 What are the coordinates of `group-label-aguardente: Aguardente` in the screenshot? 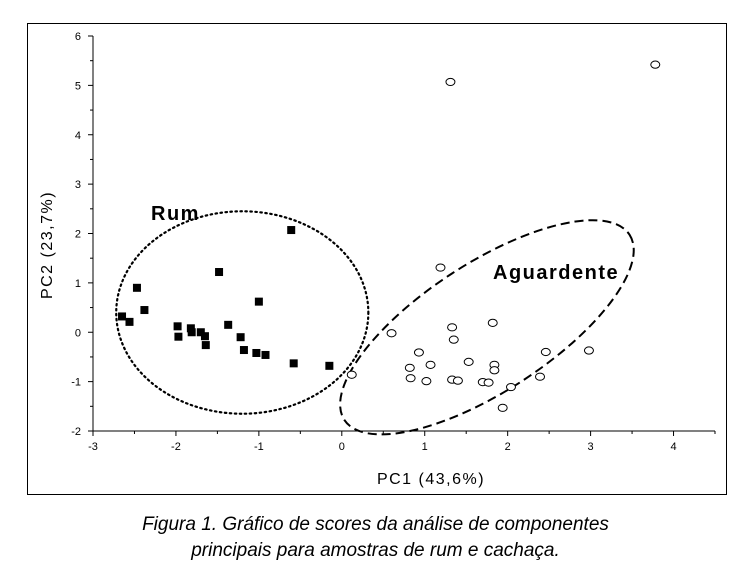 It's located at (556, 273).